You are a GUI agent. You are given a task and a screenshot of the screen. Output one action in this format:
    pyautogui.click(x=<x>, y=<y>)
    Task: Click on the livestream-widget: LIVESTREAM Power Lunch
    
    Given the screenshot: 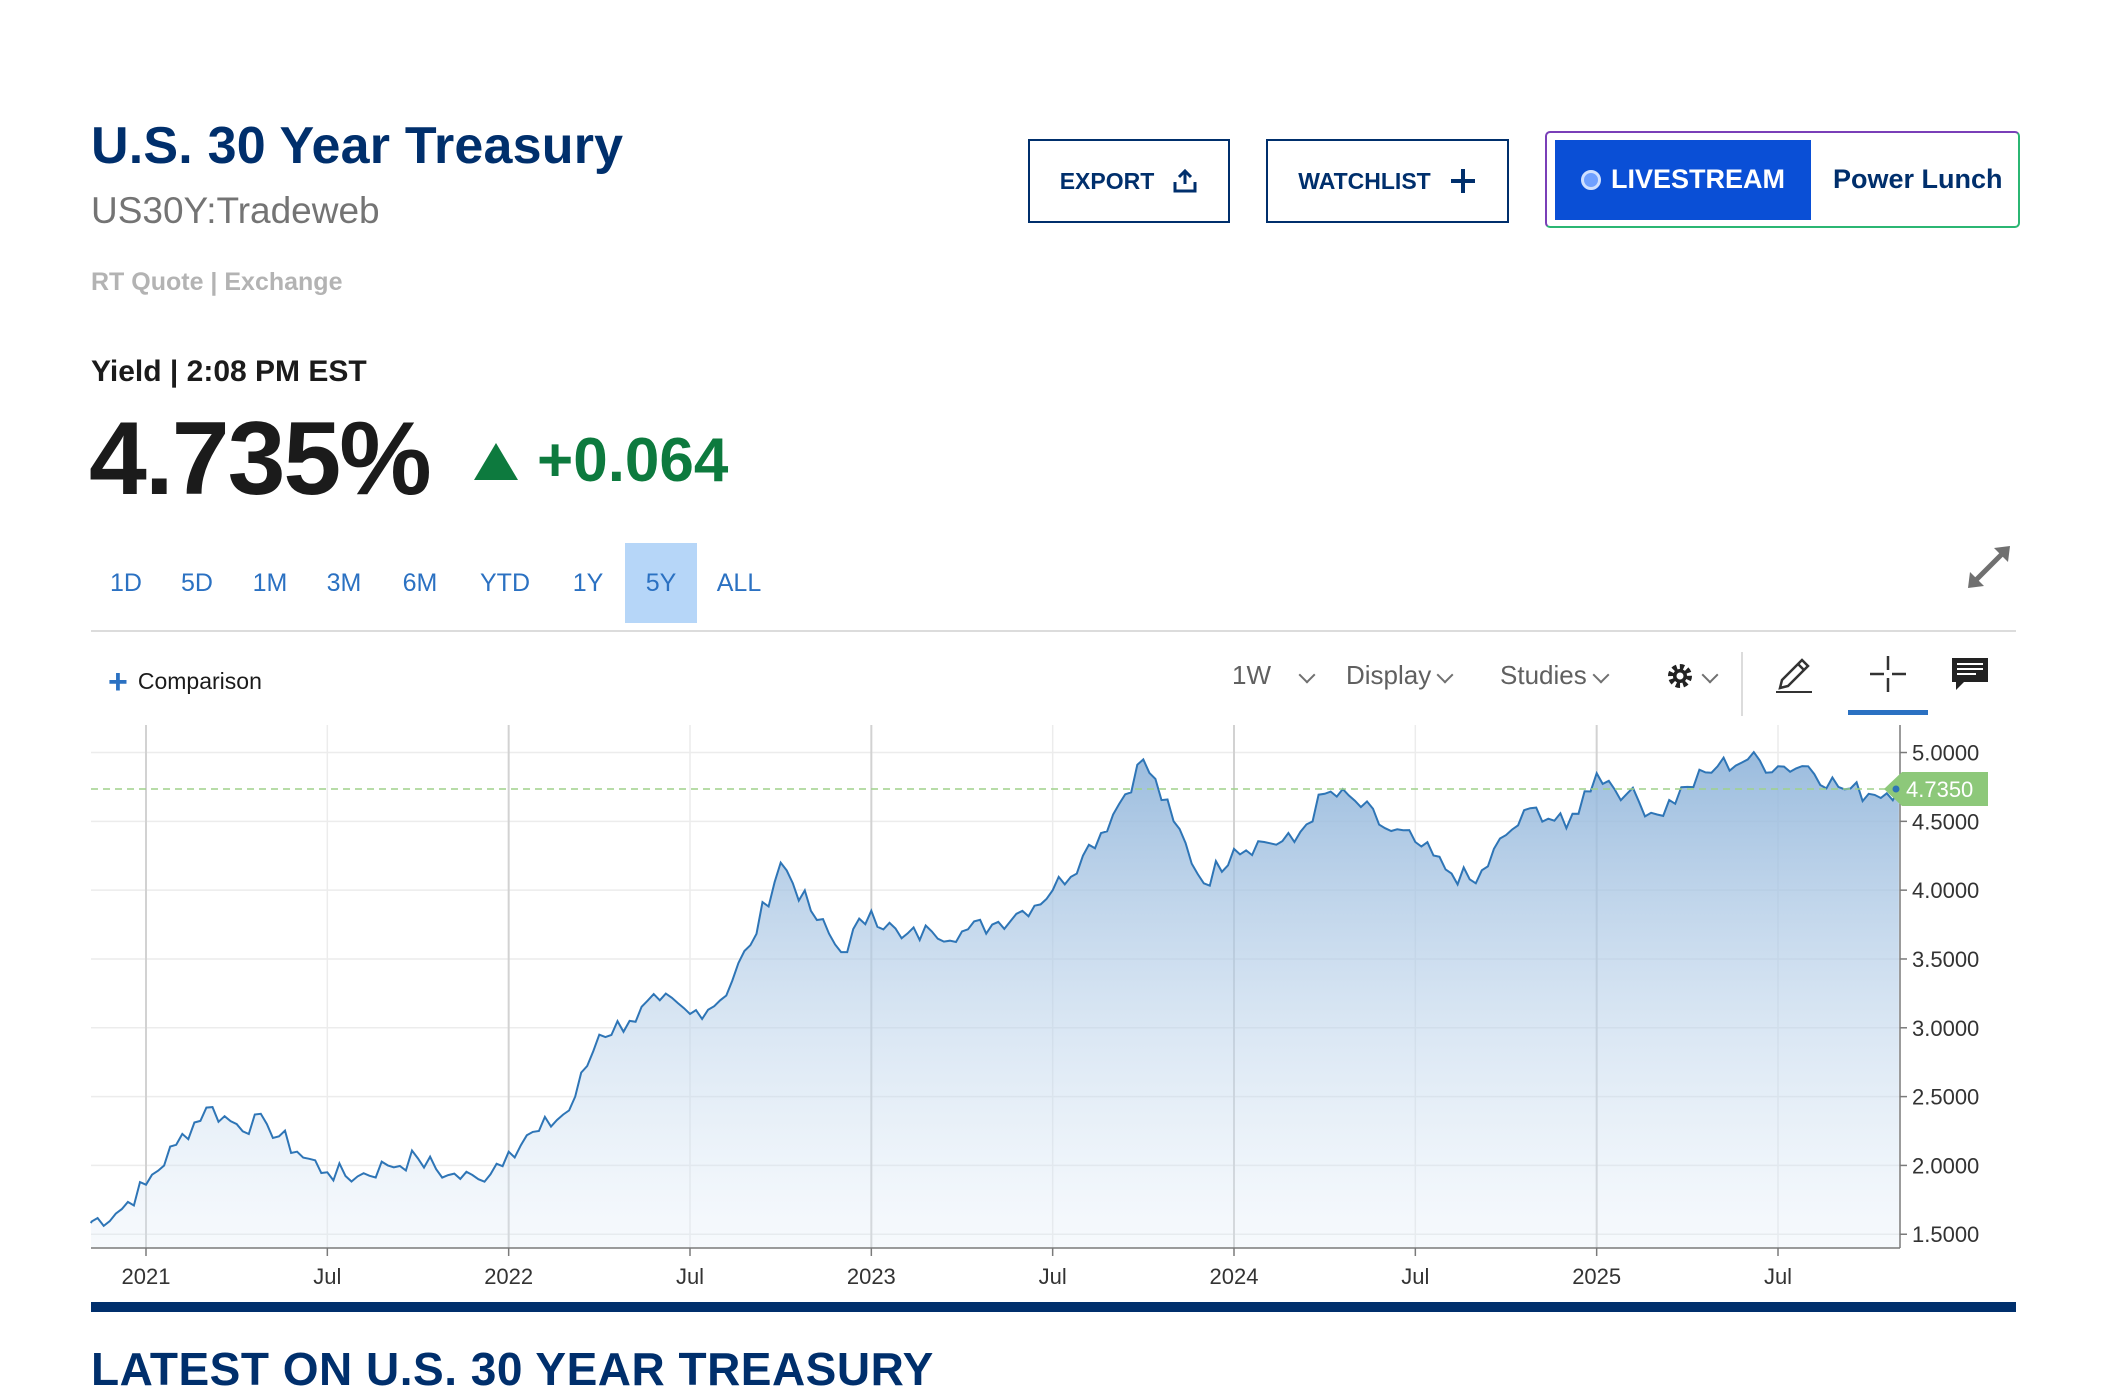 What is the action you would take?
    pyautogui.click(x=1782, y=179)
    